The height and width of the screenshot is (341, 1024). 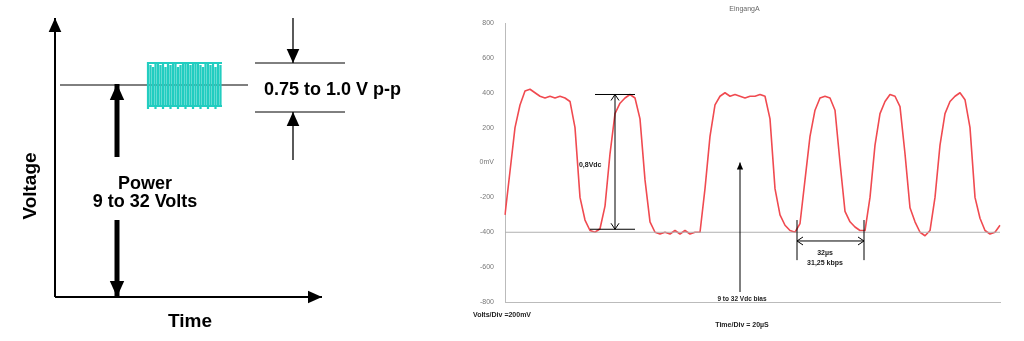 What do you see at coordinates (145, 183) in the screenshot?
I see `text: Power` at bounding box center [145, 183].